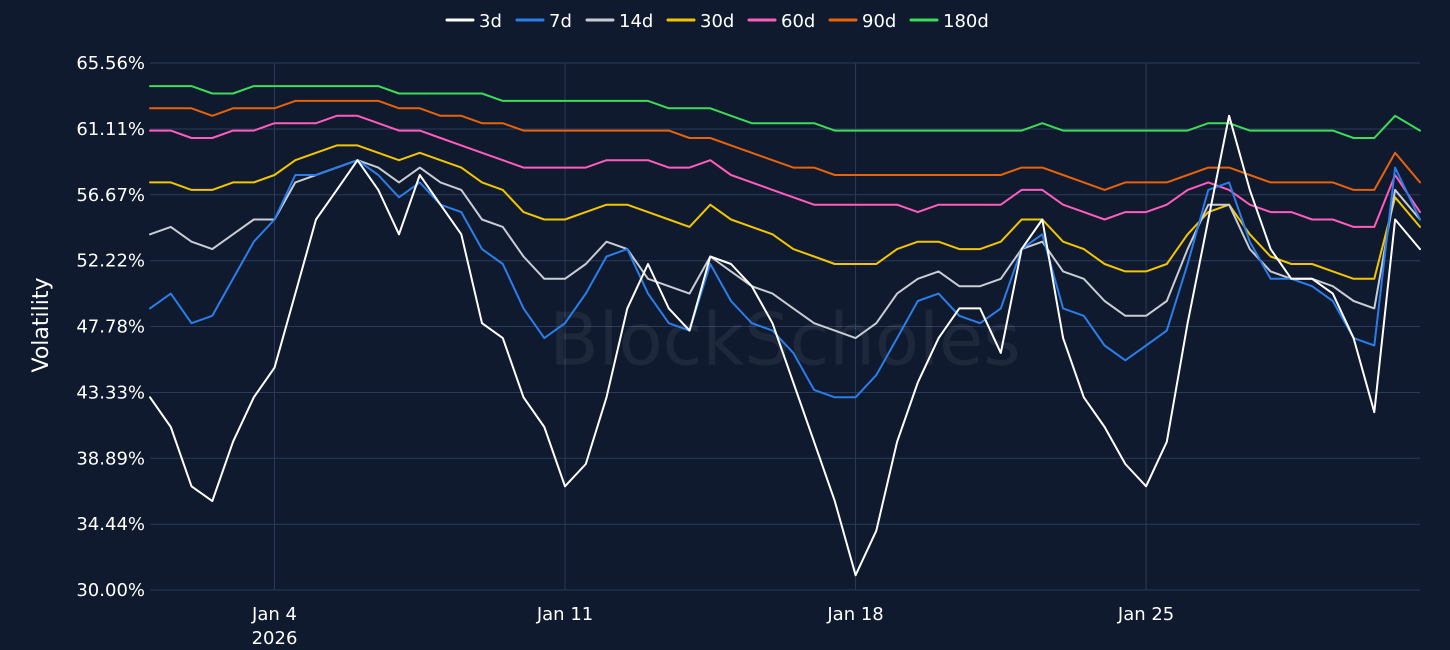  I want to click on legend-label-14d: 14d, so click(636, 21).